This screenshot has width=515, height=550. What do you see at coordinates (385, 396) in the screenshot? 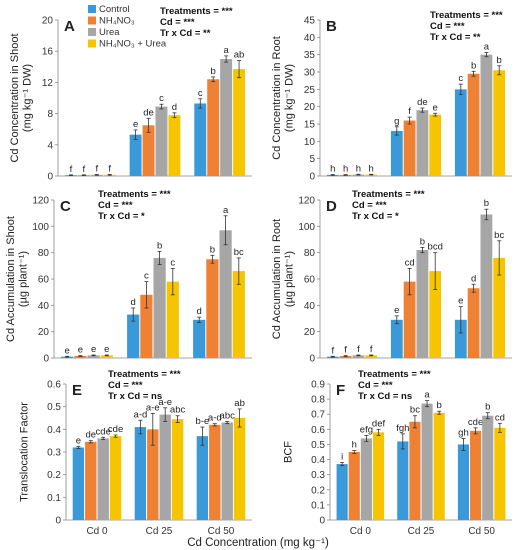
I see `stats-text: Tr x Cd = ns` at bounding box center [385, 396].